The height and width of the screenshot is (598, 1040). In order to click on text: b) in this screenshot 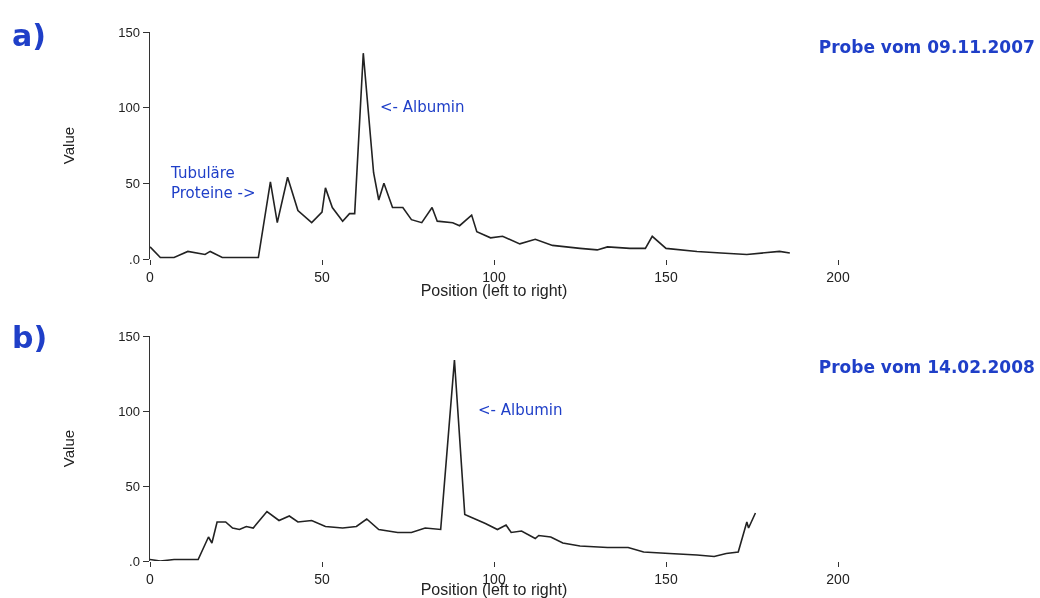, I will do `click(30, 337)`.